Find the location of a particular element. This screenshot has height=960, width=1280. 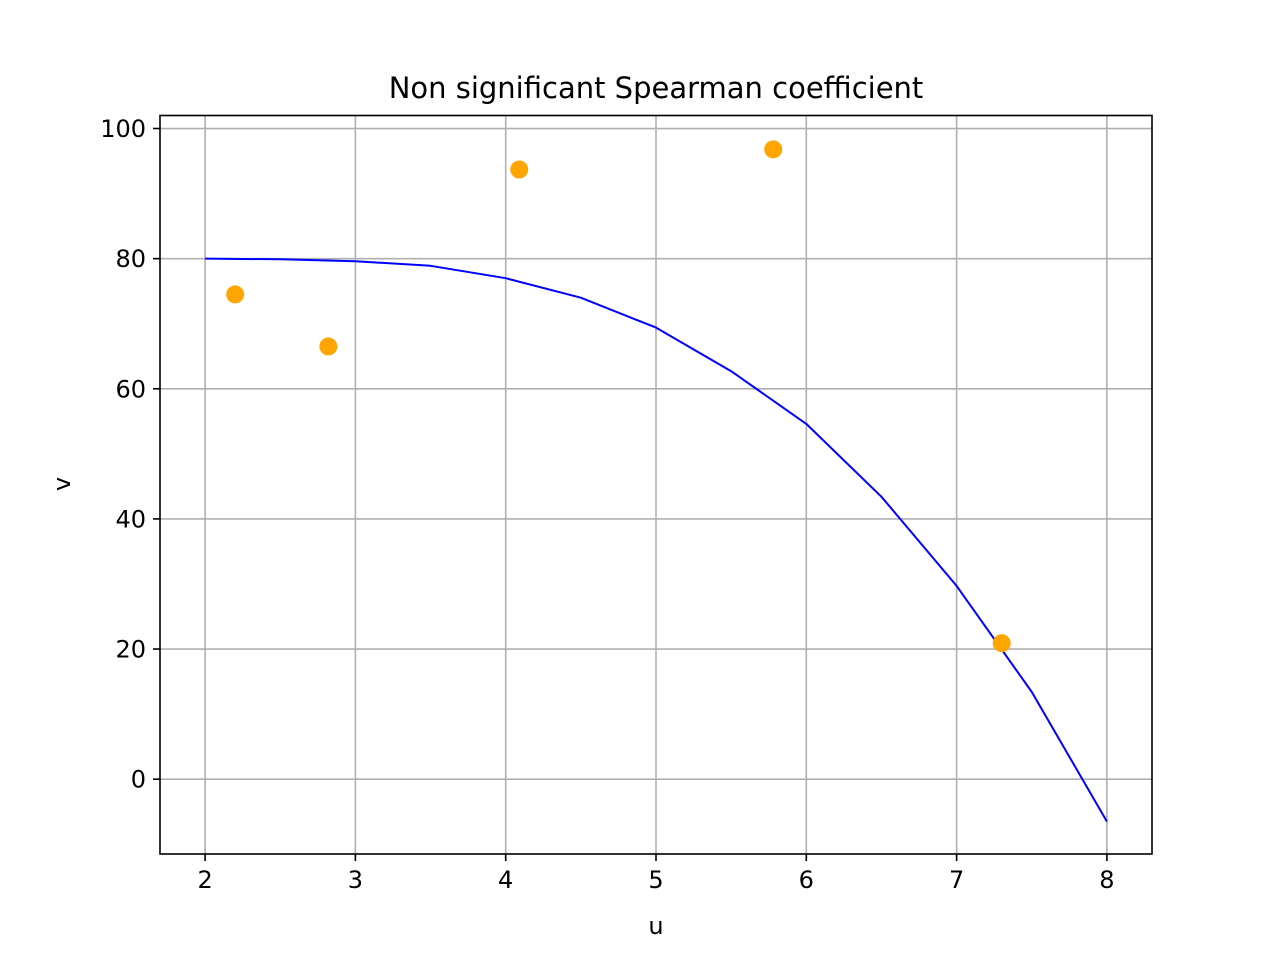

x-tick-label: 2 is located at coordinates (204, 880).